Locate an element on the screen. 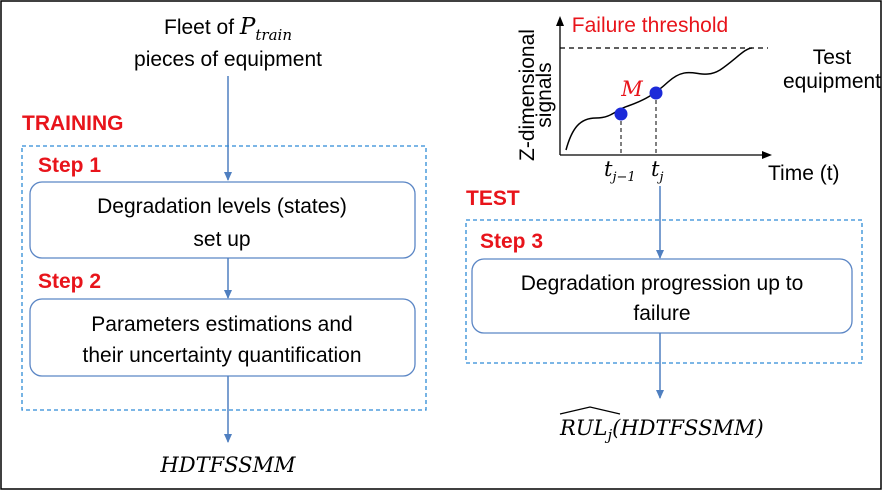 The height and width of the screenshot is (490, 882). output-hat: RUL is located at coordinates (583, 428).